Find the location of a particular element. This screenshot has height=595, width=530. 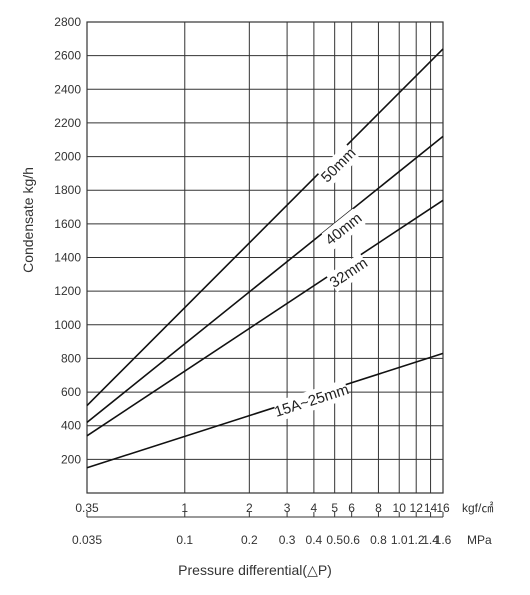

x-axis-title: Pressure differential(△P) is located at coordinates (255, 570).